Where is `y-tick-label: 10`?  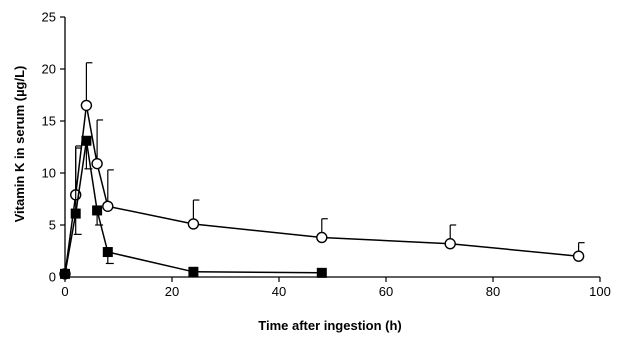
y-tick-label: 10 is located at coordinates (49, 173).